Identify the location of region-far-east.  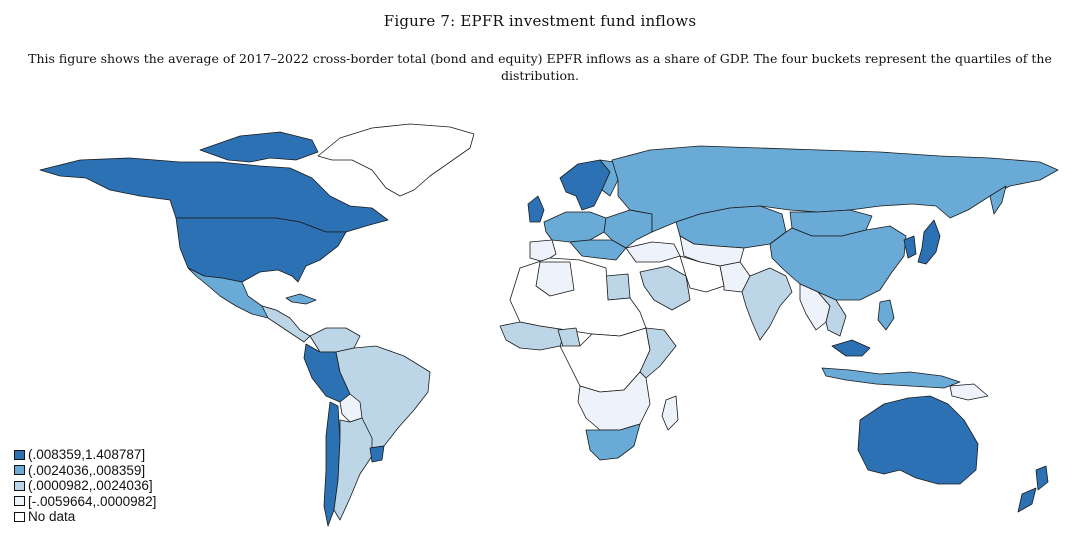
(998, 200).